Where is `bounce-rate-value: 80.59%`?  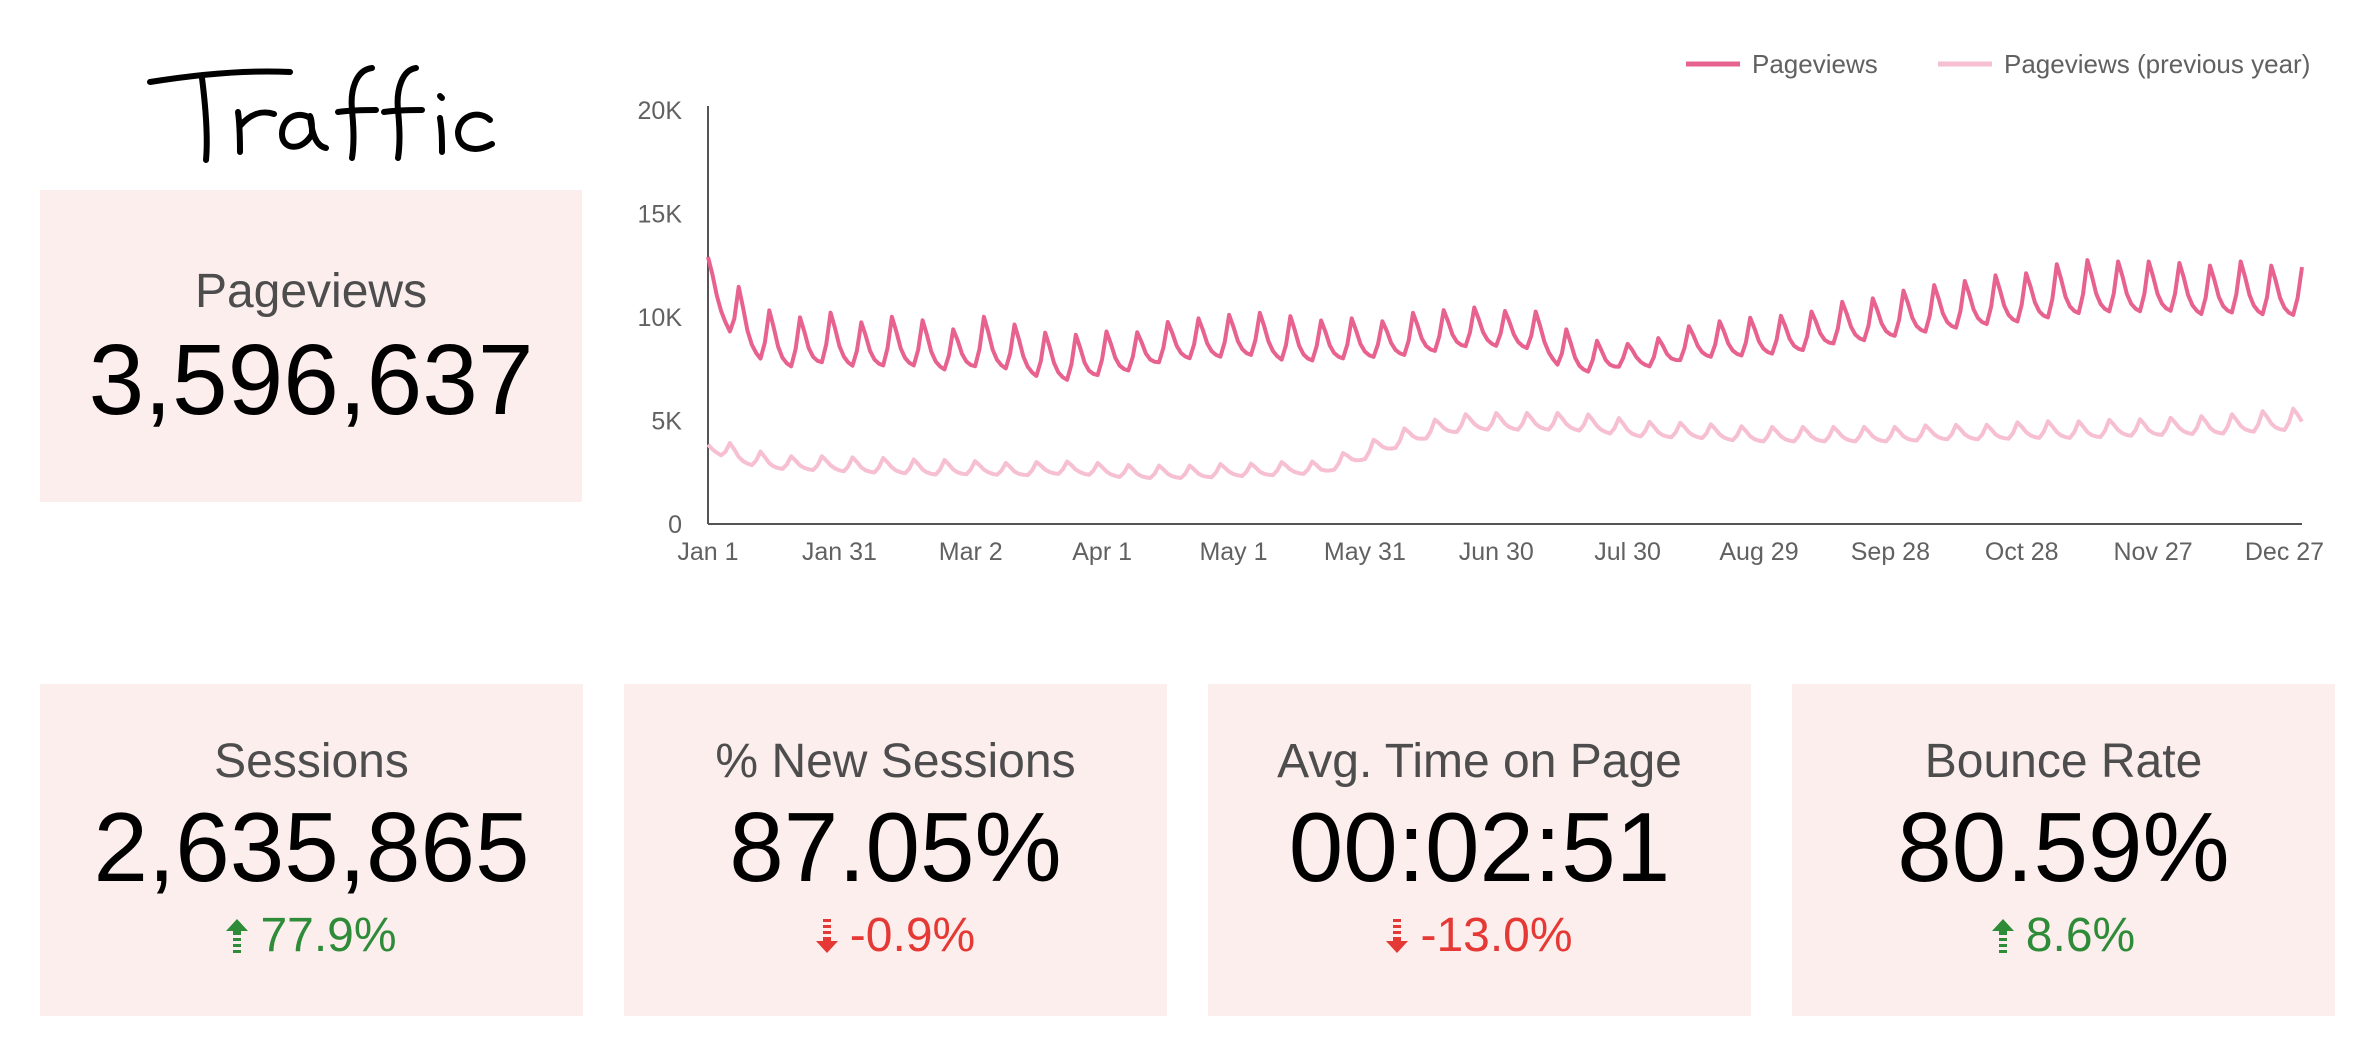
bounce-rate-value: 80.59% is located at coordinates (2063, 847).